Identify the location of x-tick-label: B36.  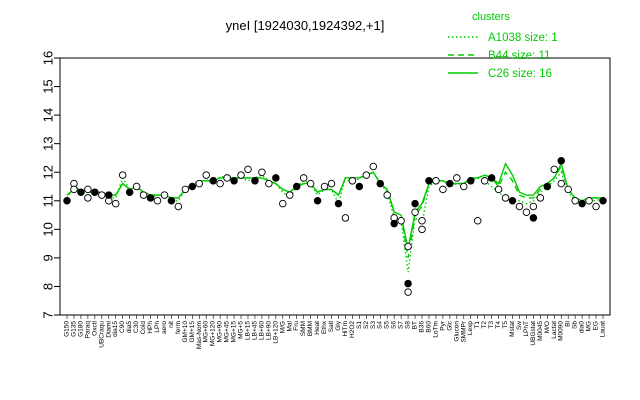
(422, 327).